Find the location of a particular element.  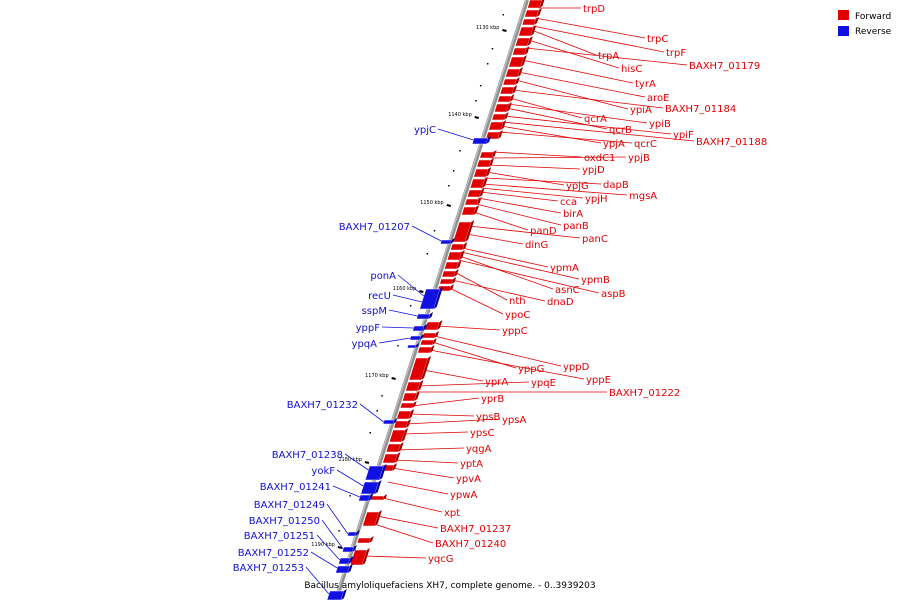

forward-gene-label: dinG is located at coordinates (536, 245).